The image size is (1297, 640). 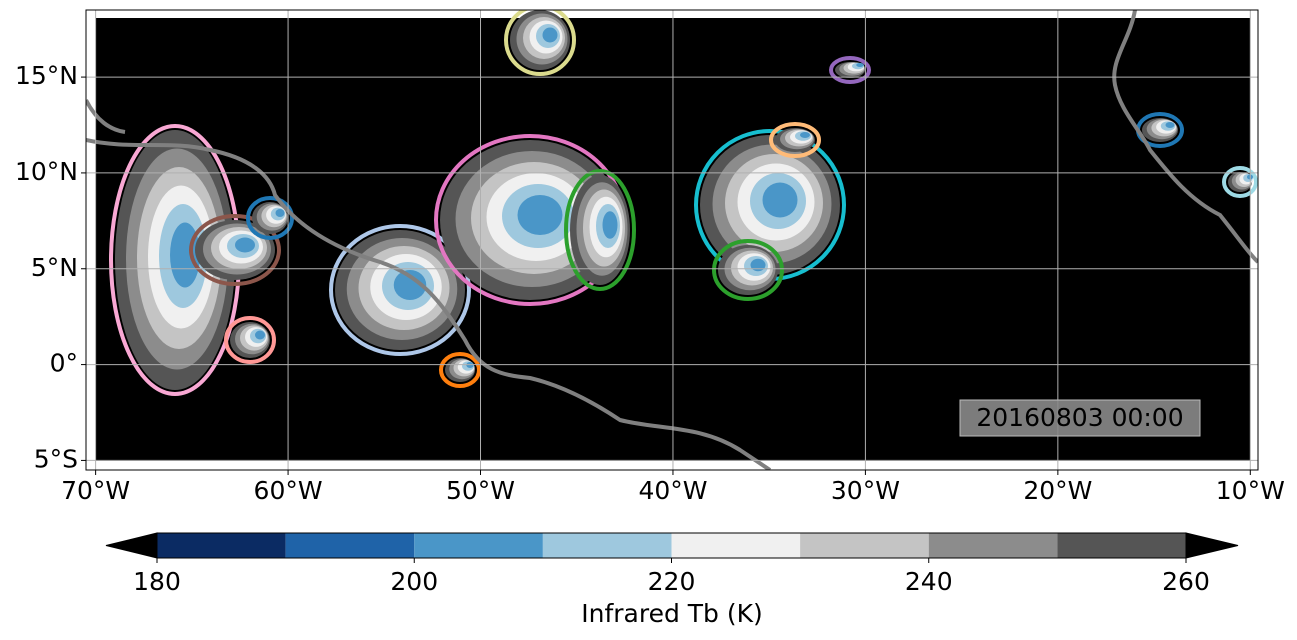 What do you see at coordinates (480, 490) in the screenshot?
I see `x-tick-label: 50°W` at bounding box center [480, 490].